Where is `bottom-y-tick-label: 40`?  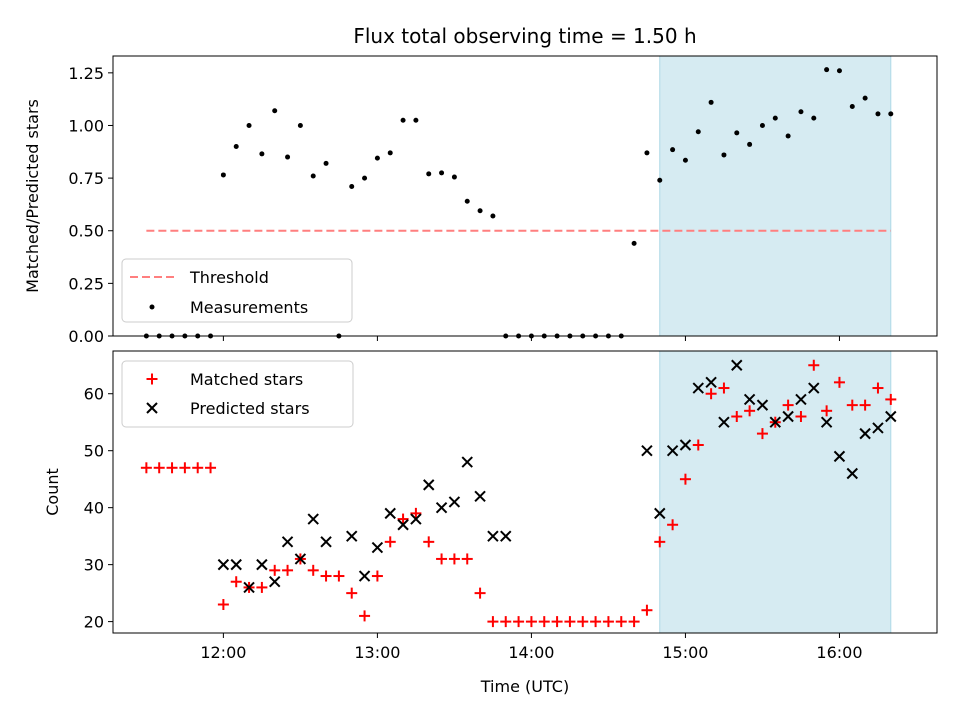
bottom-y-tick-label: 40 is located at coordinates (94, 508).